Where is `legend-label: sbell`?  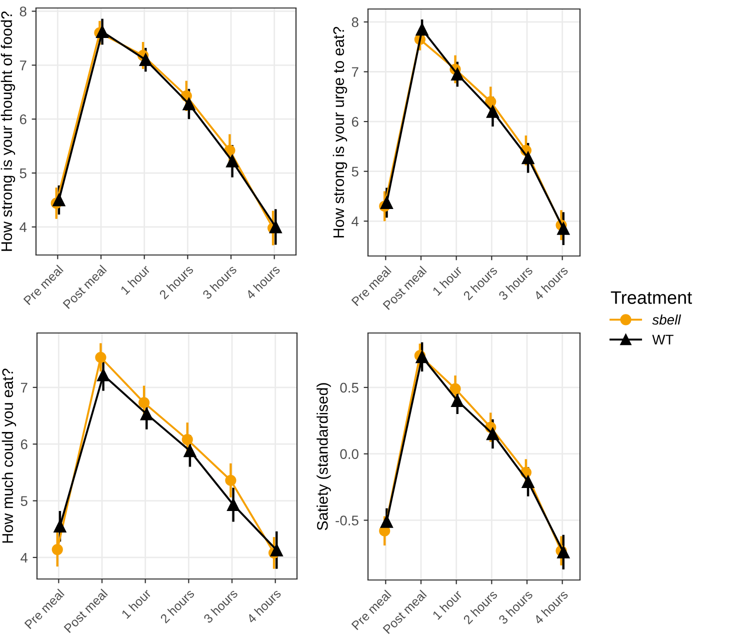
legend-label: sbell is located at coordinates (667, 319).